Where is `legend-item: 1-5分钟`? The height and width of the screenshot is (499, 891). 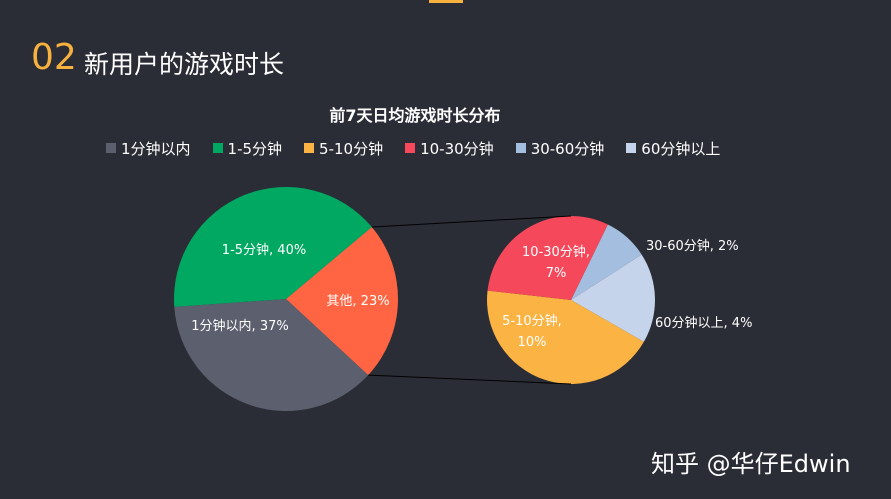
legend-item: 1-5分钟 is located at coordinates (247, 148).